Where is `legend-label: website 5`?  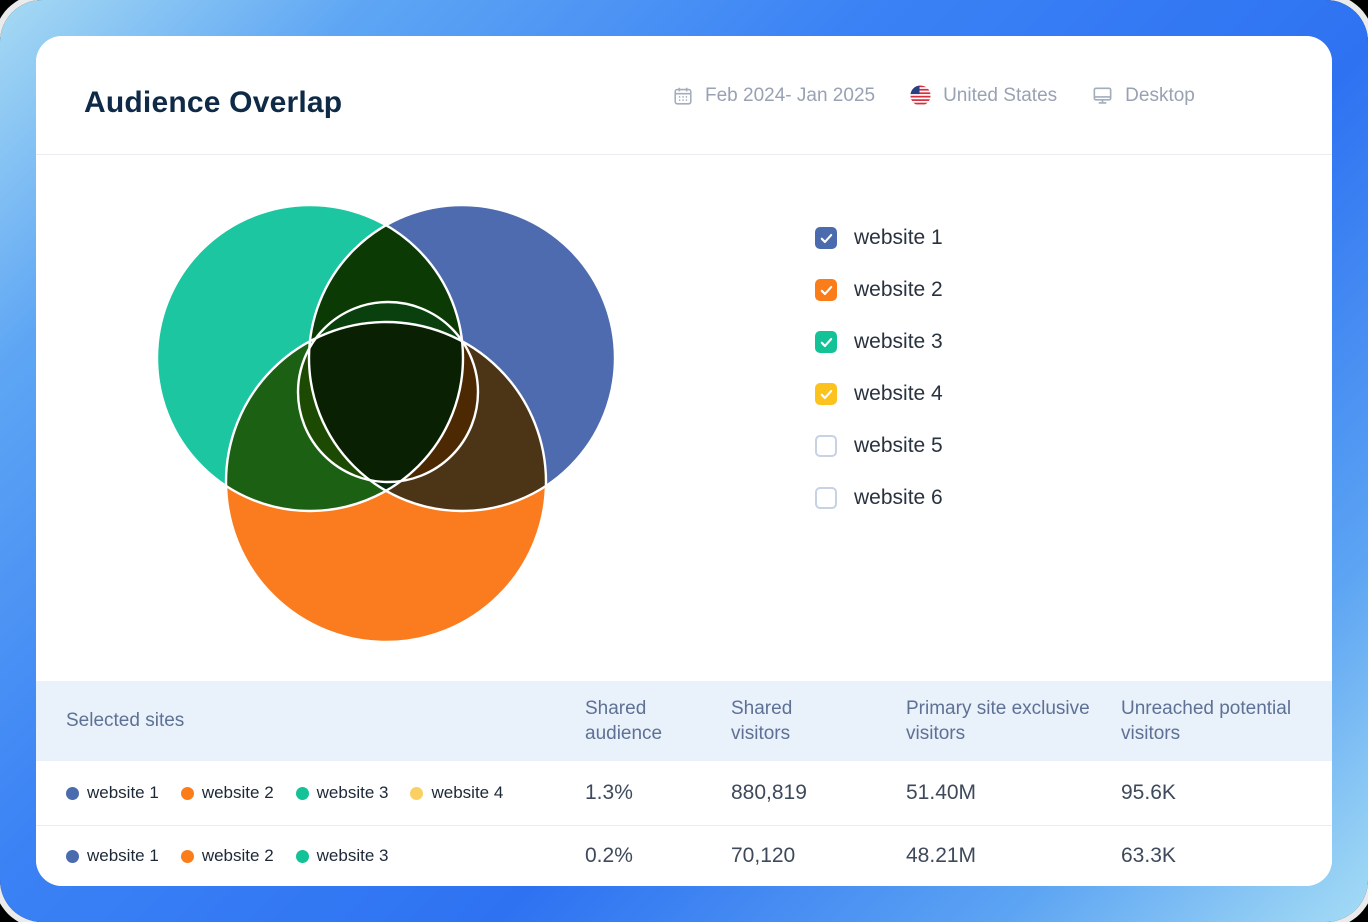
legend-label: website 5 is located at coordinates (898, 445).